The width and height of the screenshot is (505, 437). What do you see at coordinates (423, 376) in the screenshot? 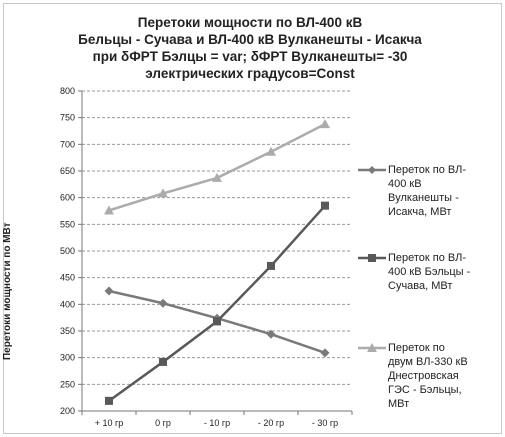
I see `legend-line: Днестровская` at bounding box center [423, 376].